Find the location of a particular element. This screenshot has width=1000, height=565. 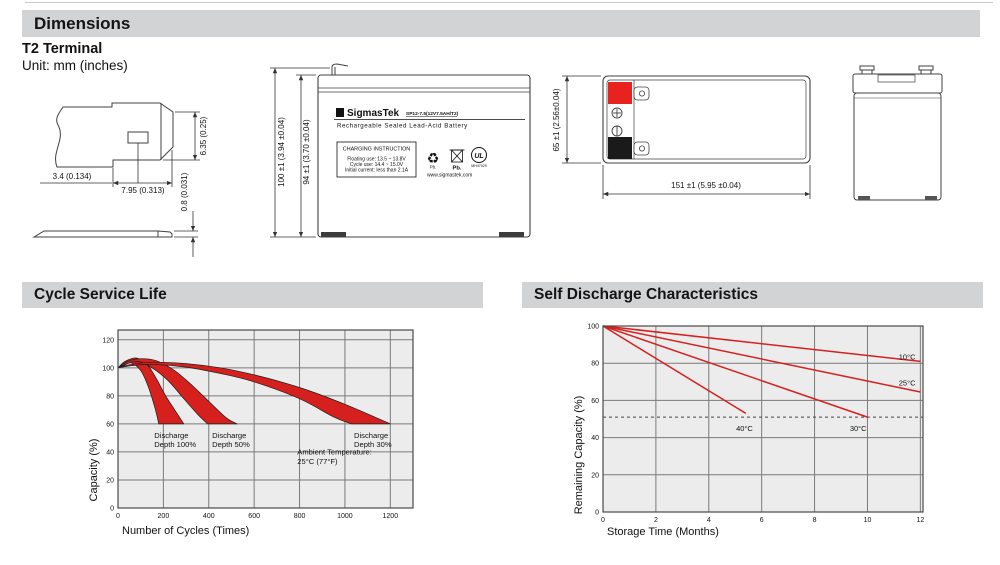

y-axis-title: Remaining Capacity (%) is located at coordinates (579, 455).